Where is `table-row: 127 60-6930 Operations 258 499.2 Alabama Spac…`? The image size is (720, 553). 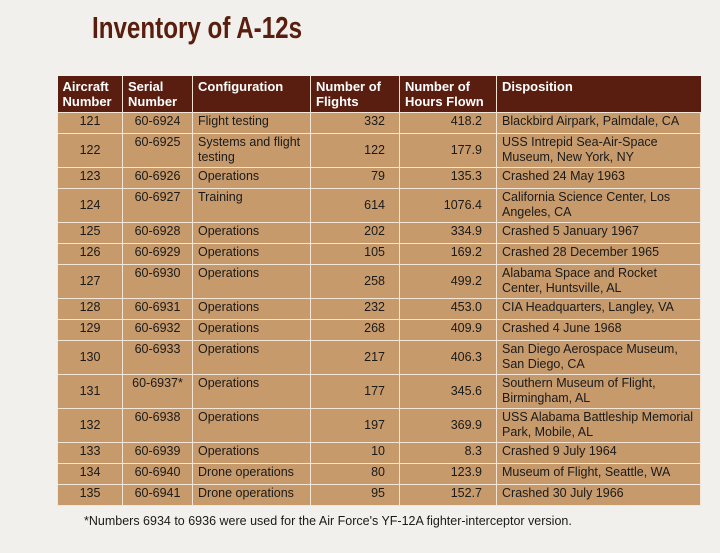 table-row: 127 60-6930 Operations 258 499.2 Alabama Spac… is located at coordinates (379, 281).